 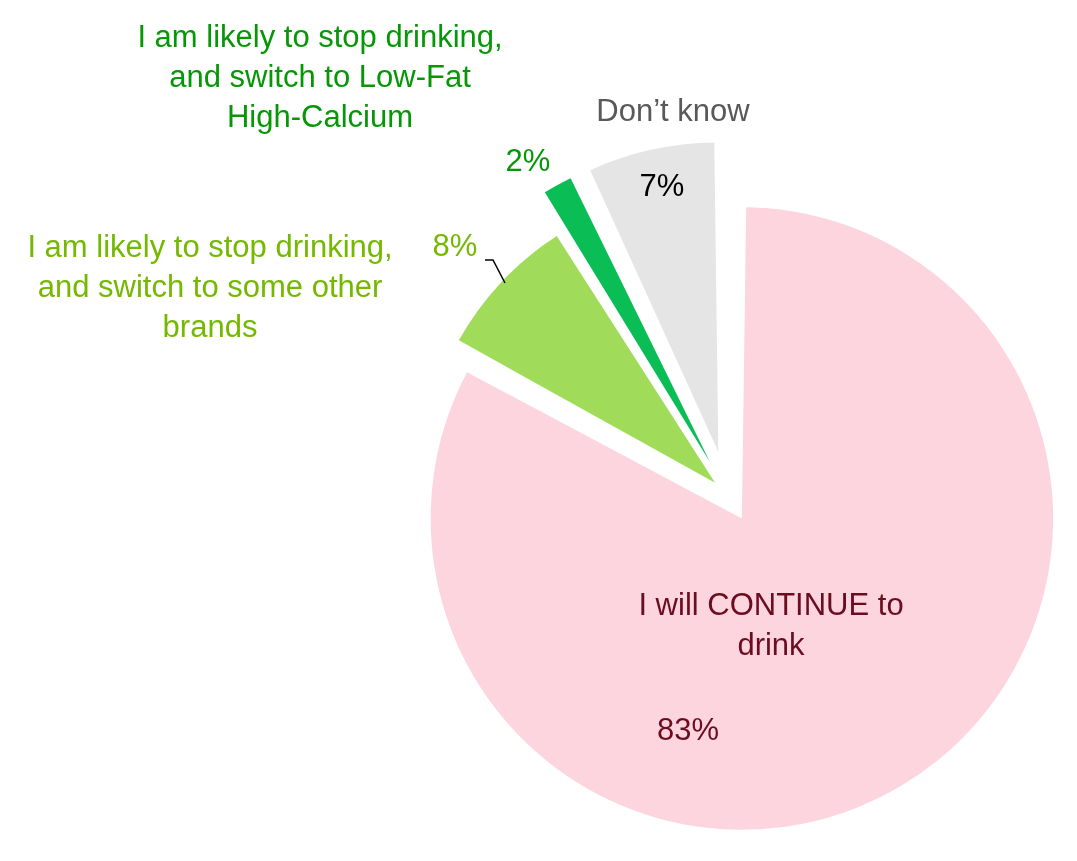 What do you see at coordinates (662, 185) in the screenshot?
I see `data-label: 7%` at bounding box center [662, 185].